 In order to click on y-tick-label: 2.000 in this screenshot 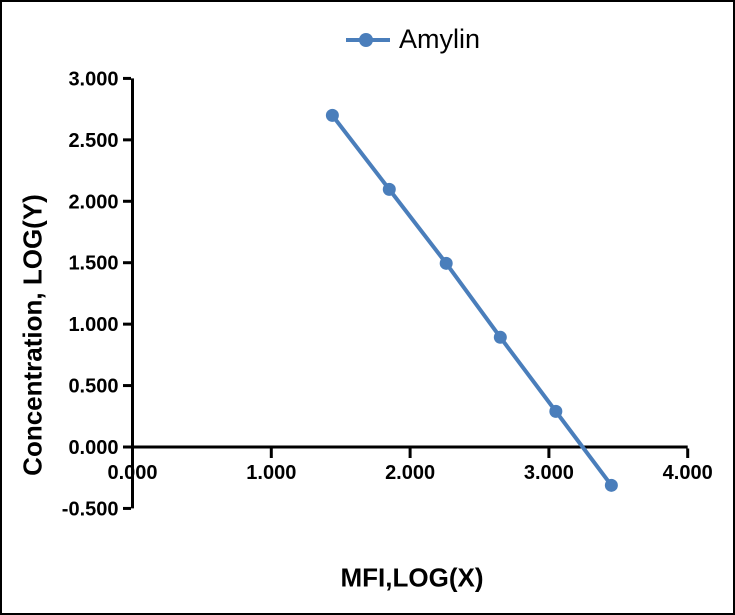, I will do `click(93, 202)`.